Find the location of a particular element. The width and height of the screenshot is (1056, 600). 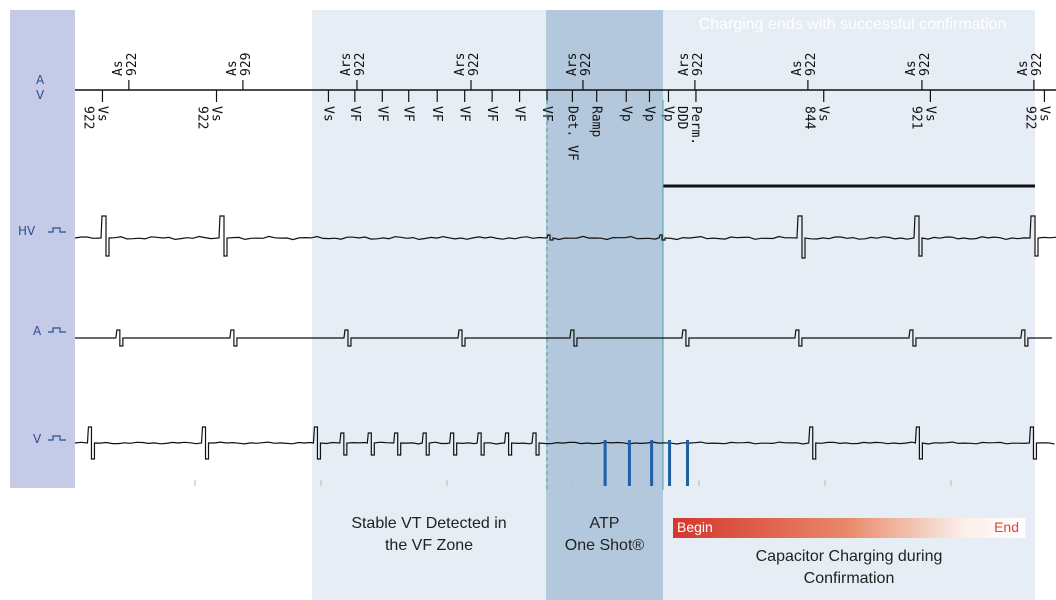

calibration-pulses is located at coordinates (57, 334).